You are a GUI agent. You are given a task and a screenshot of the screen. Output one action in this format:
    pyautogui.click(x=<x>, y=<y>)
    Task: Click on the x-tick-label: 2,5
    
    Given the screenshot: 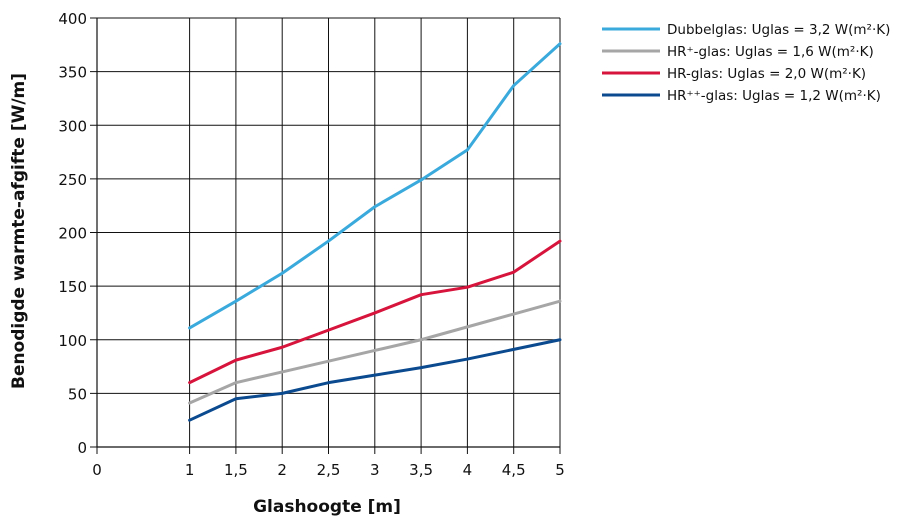 What is the action you would take?
    pyautogui.click(x=329, y=470)
    